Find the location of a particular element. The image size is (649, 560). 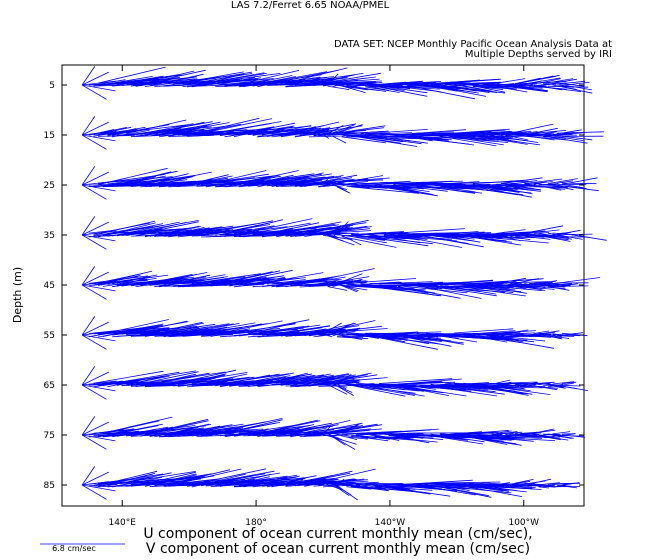

depth-tick-label: 5 is located at coordinates (52, 86).